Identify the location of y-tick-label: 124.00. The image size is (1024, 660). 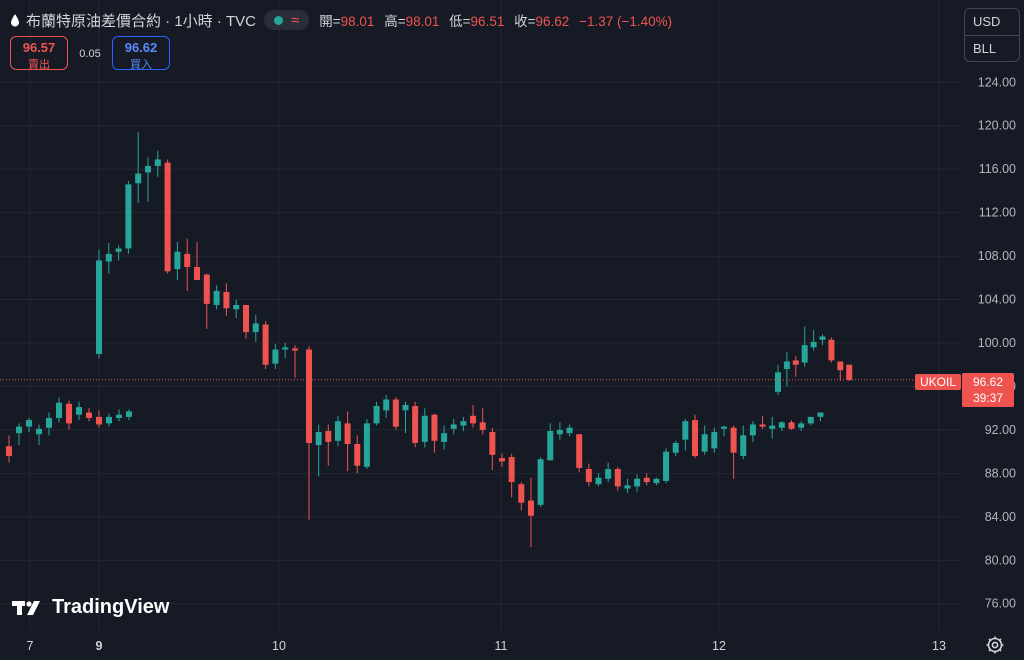
(997, 82).